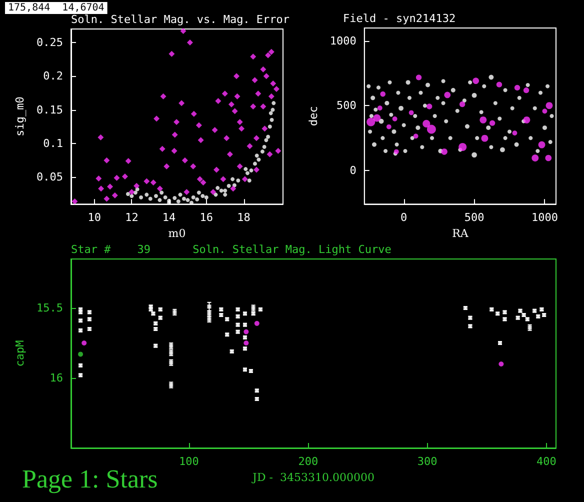  I want to click on x-tick-label: 0, so click(404, 217).